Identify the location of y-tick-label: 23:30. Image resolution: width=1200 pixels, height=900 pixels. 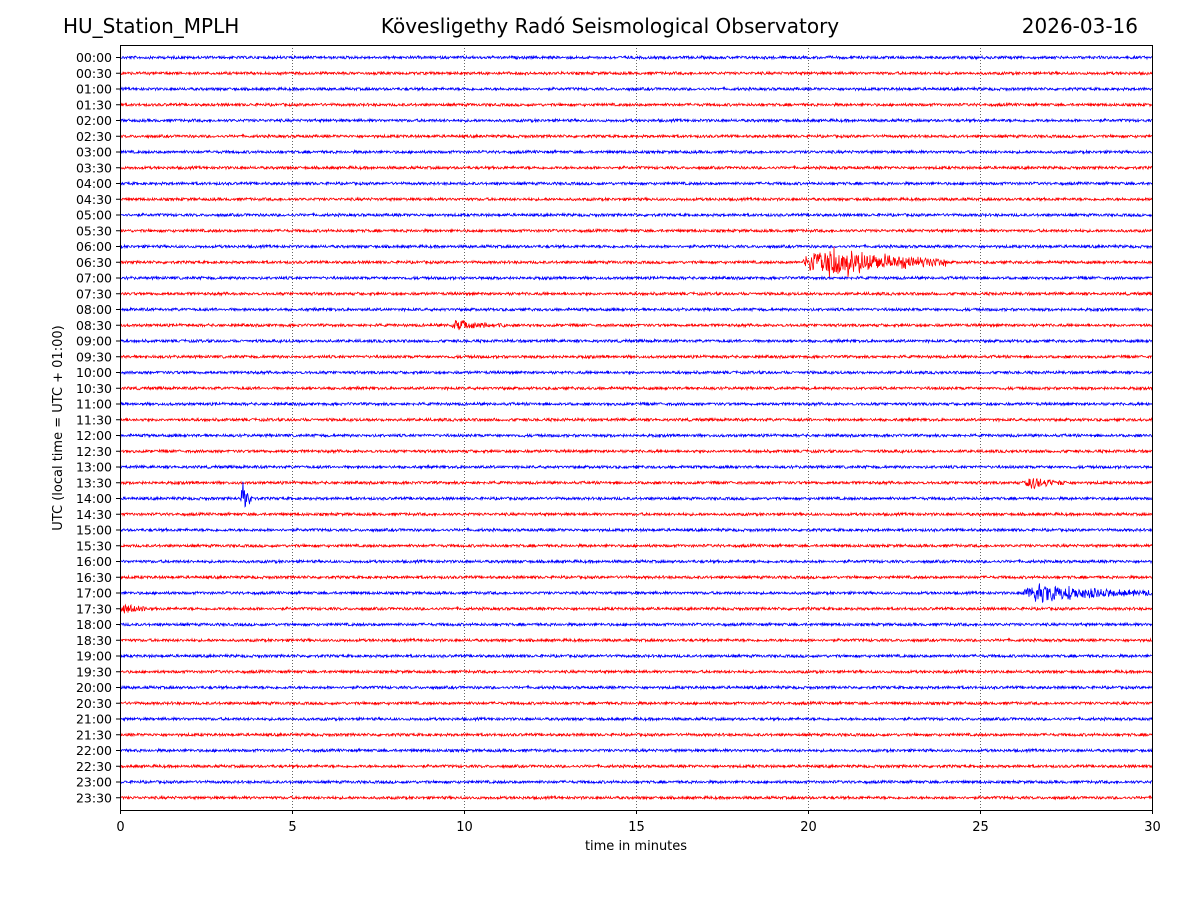
(94, 797).